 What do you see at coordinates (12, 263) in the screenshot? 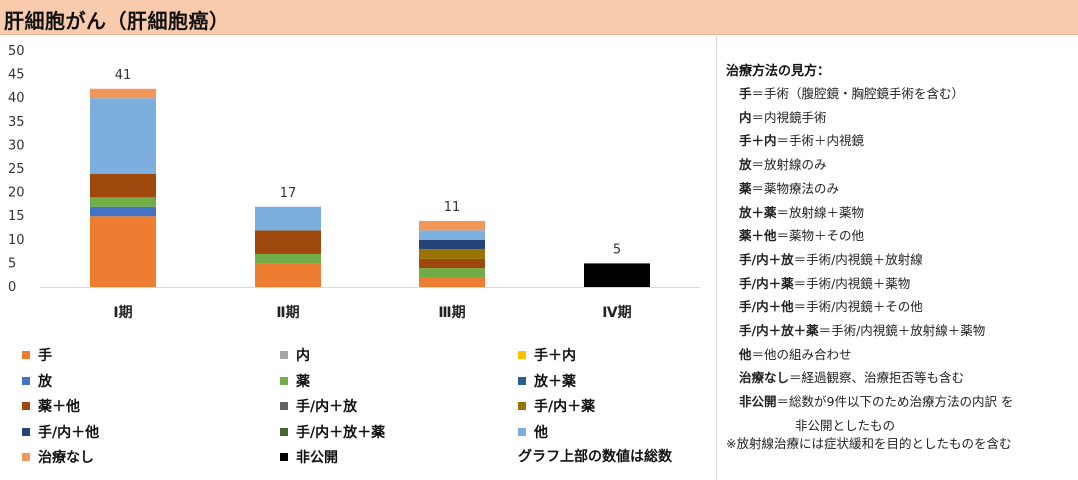
I see `y-tick-label: 5` at bounding box center [12, 263].